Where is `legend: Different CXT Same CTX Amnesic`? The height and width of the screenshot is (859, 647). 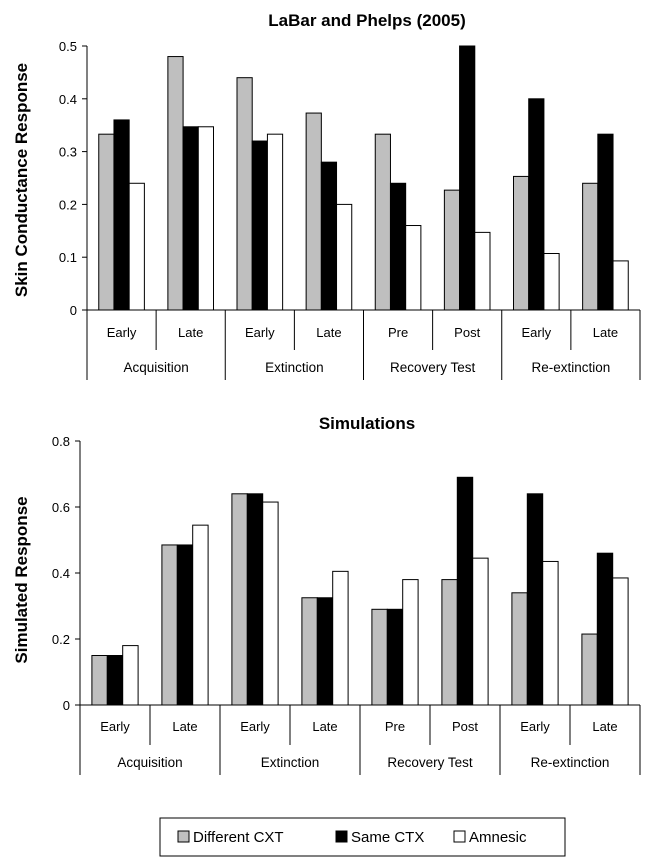
legend: Different CXT Same CTX Amnesic is located at coordinates (362, 837).